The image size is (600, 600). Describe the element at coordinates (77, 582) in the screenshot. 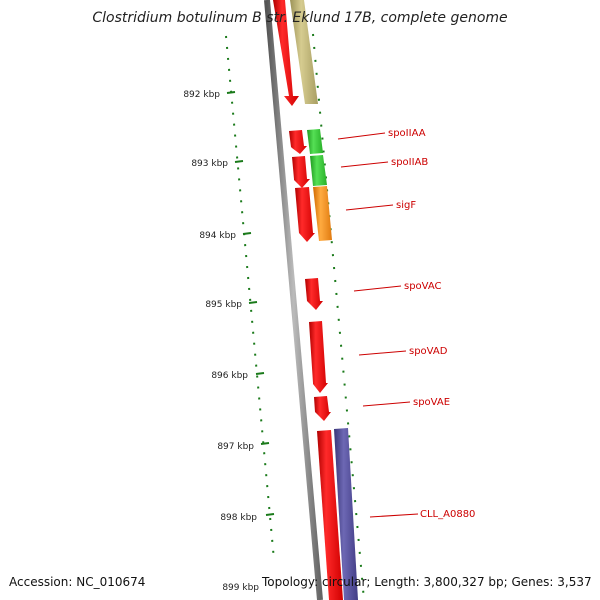

I see `accession-text: Accession: NC_010674` at that location.